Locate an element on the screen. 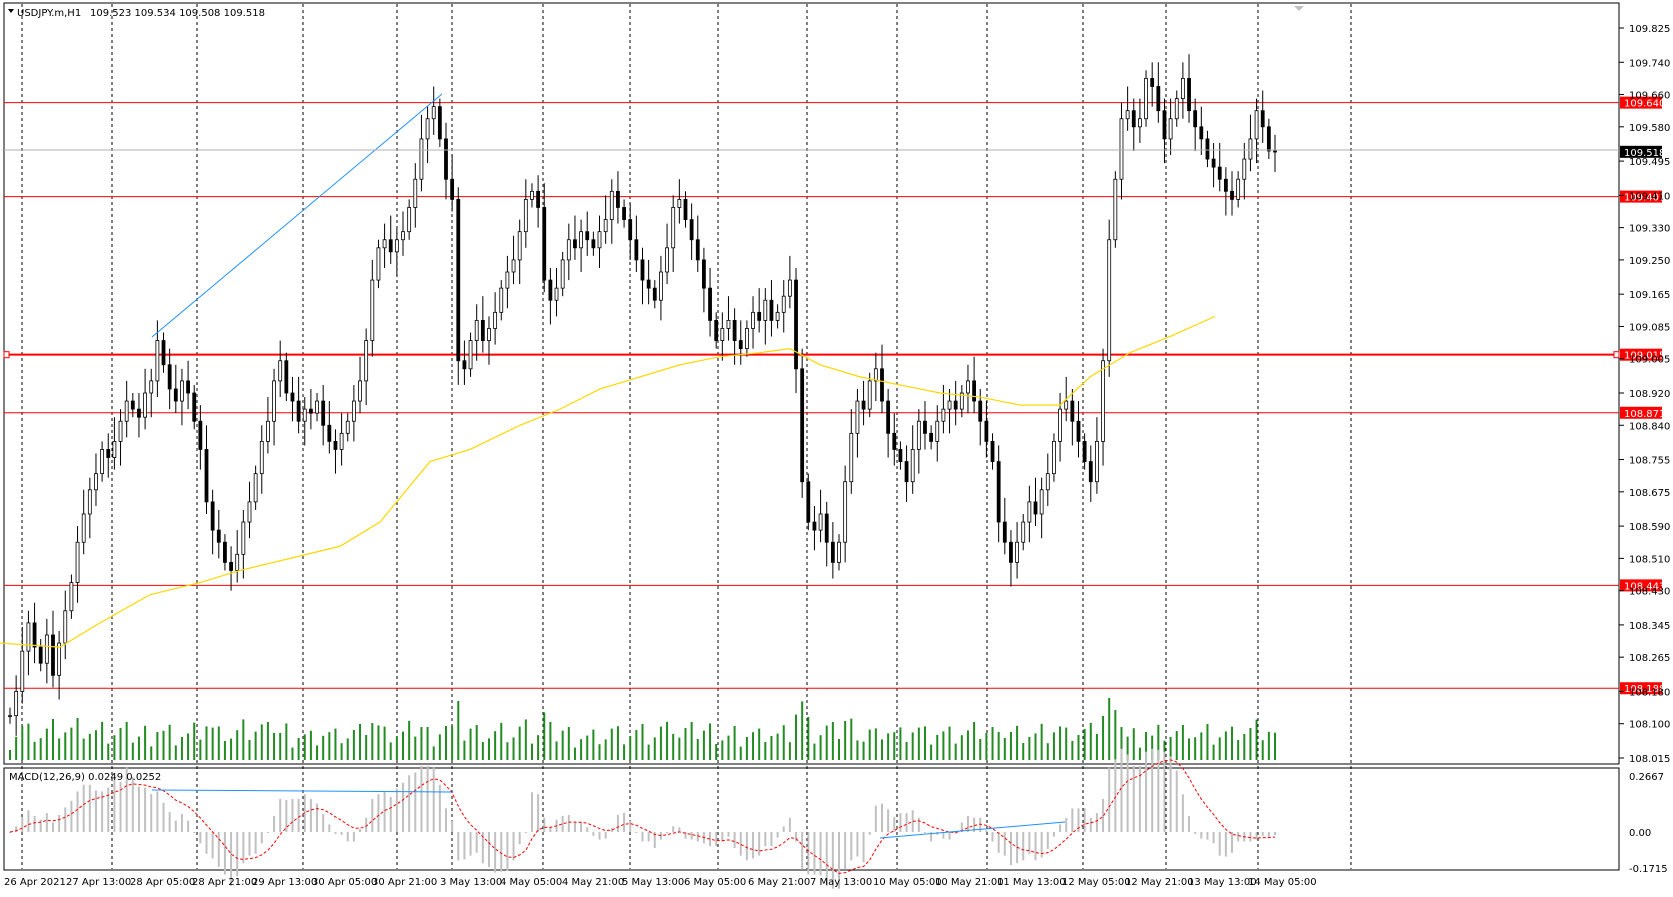 The width and height of the screenshot is (1673, 897). chart-menu-triangle-icon is located at coordinates (11, 11).